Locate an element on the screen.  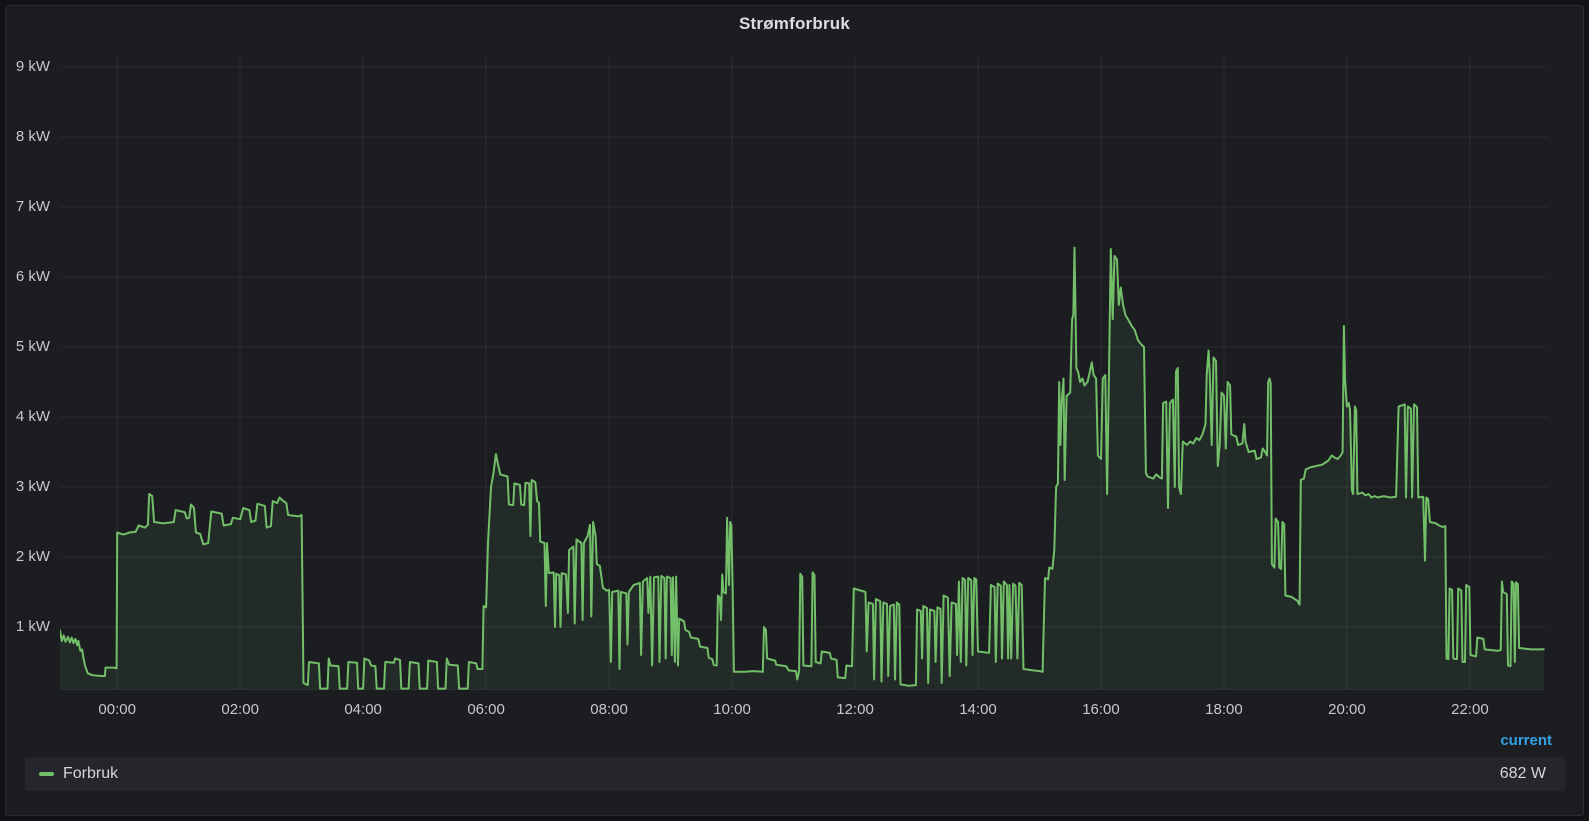
x-tick-label: 22:00 is located at coordinates (1470, 709).